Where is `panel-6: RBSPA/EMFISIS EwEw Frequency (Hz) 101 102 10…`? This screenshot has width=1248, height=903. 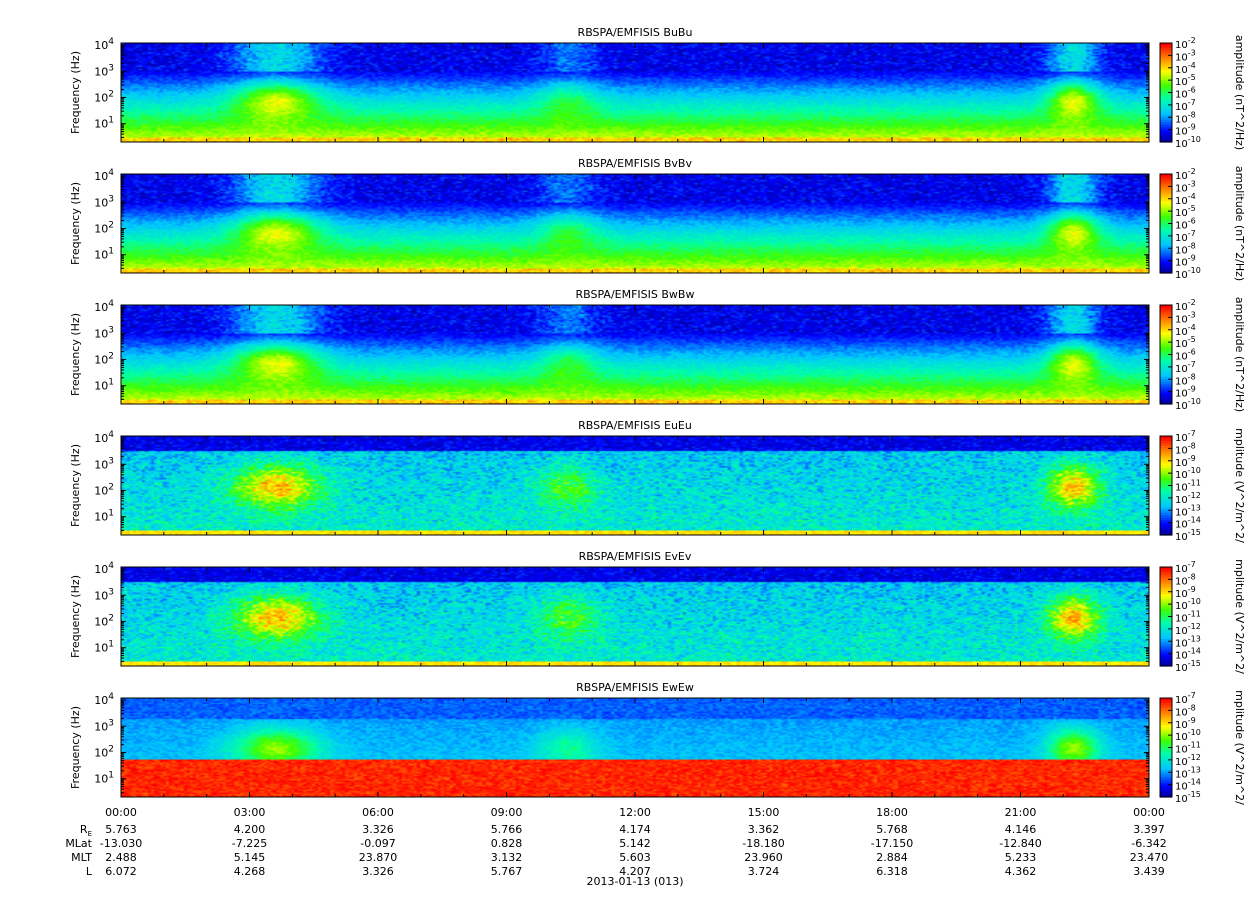
panel-6: RBSPA/EMFISIS EwEw Frequency (Hz) 101 102 10… is located at coordinates (657, 743).